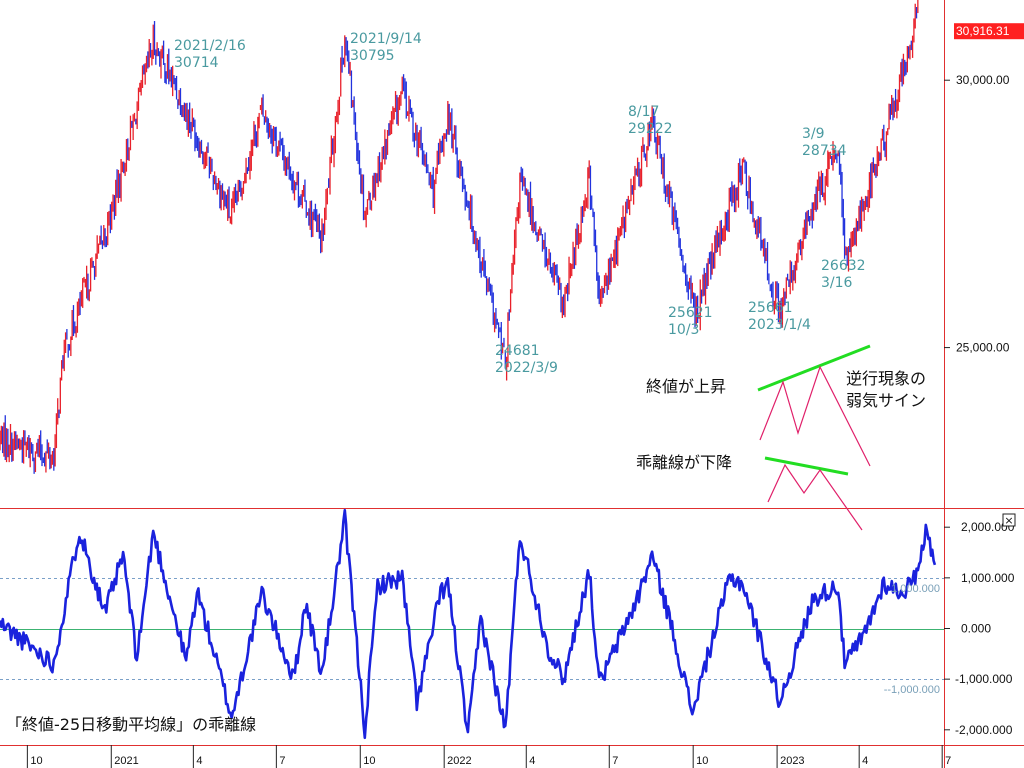 The image size is (1024, 768). What do you see at coordinates (690, 313) in the screenshot?
I see `annotation-label: 25621` at bounding box center [690, 313].